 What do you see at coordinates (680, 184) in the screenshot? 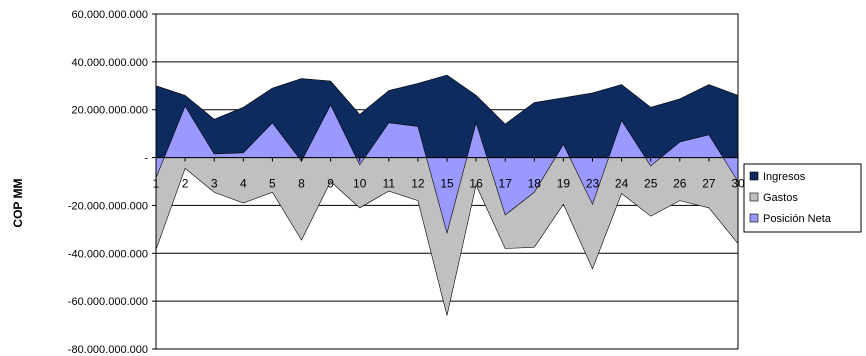
I see `x-tick-label: 26` at bounding box center [680, 184].